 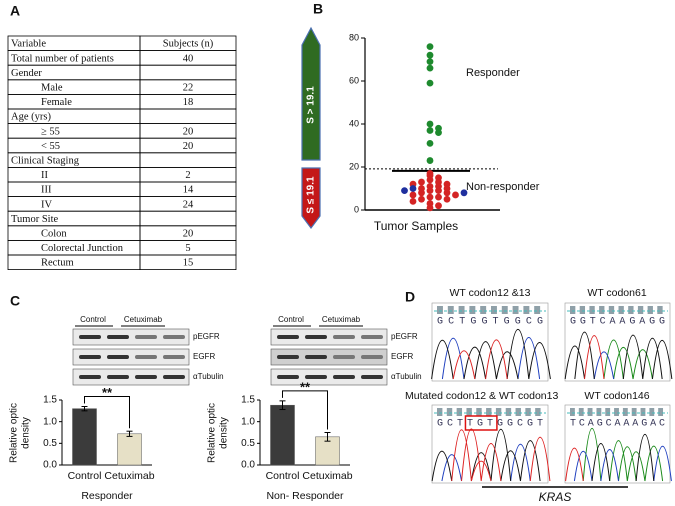 What do you see at coordinates (107, 392) in the screenshot?
I see `significance: **` at bounding box center [107, 392].